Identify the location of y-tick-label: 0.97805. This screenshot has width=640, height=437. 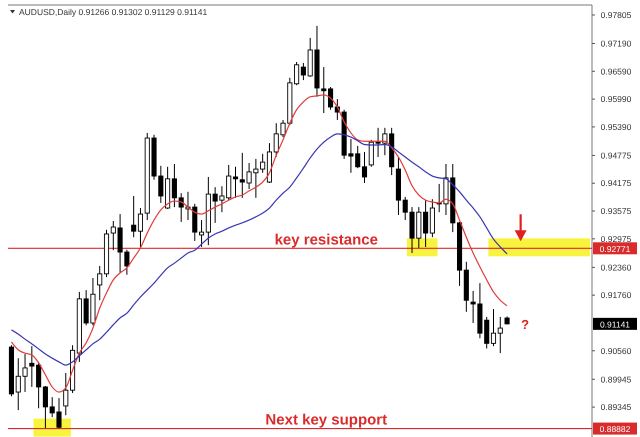
(616, 15).